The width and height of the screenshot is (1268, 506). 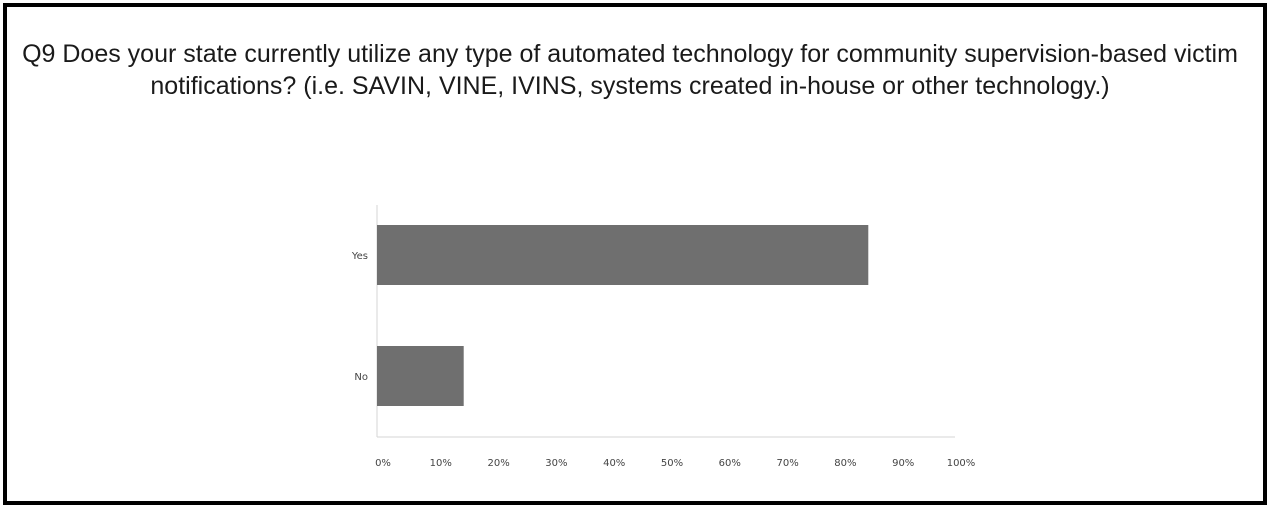 What do you see at coordinates (787, 463) in the screenshot?
I see `x-tick-label: 70%` at bounding box center [787, 463].